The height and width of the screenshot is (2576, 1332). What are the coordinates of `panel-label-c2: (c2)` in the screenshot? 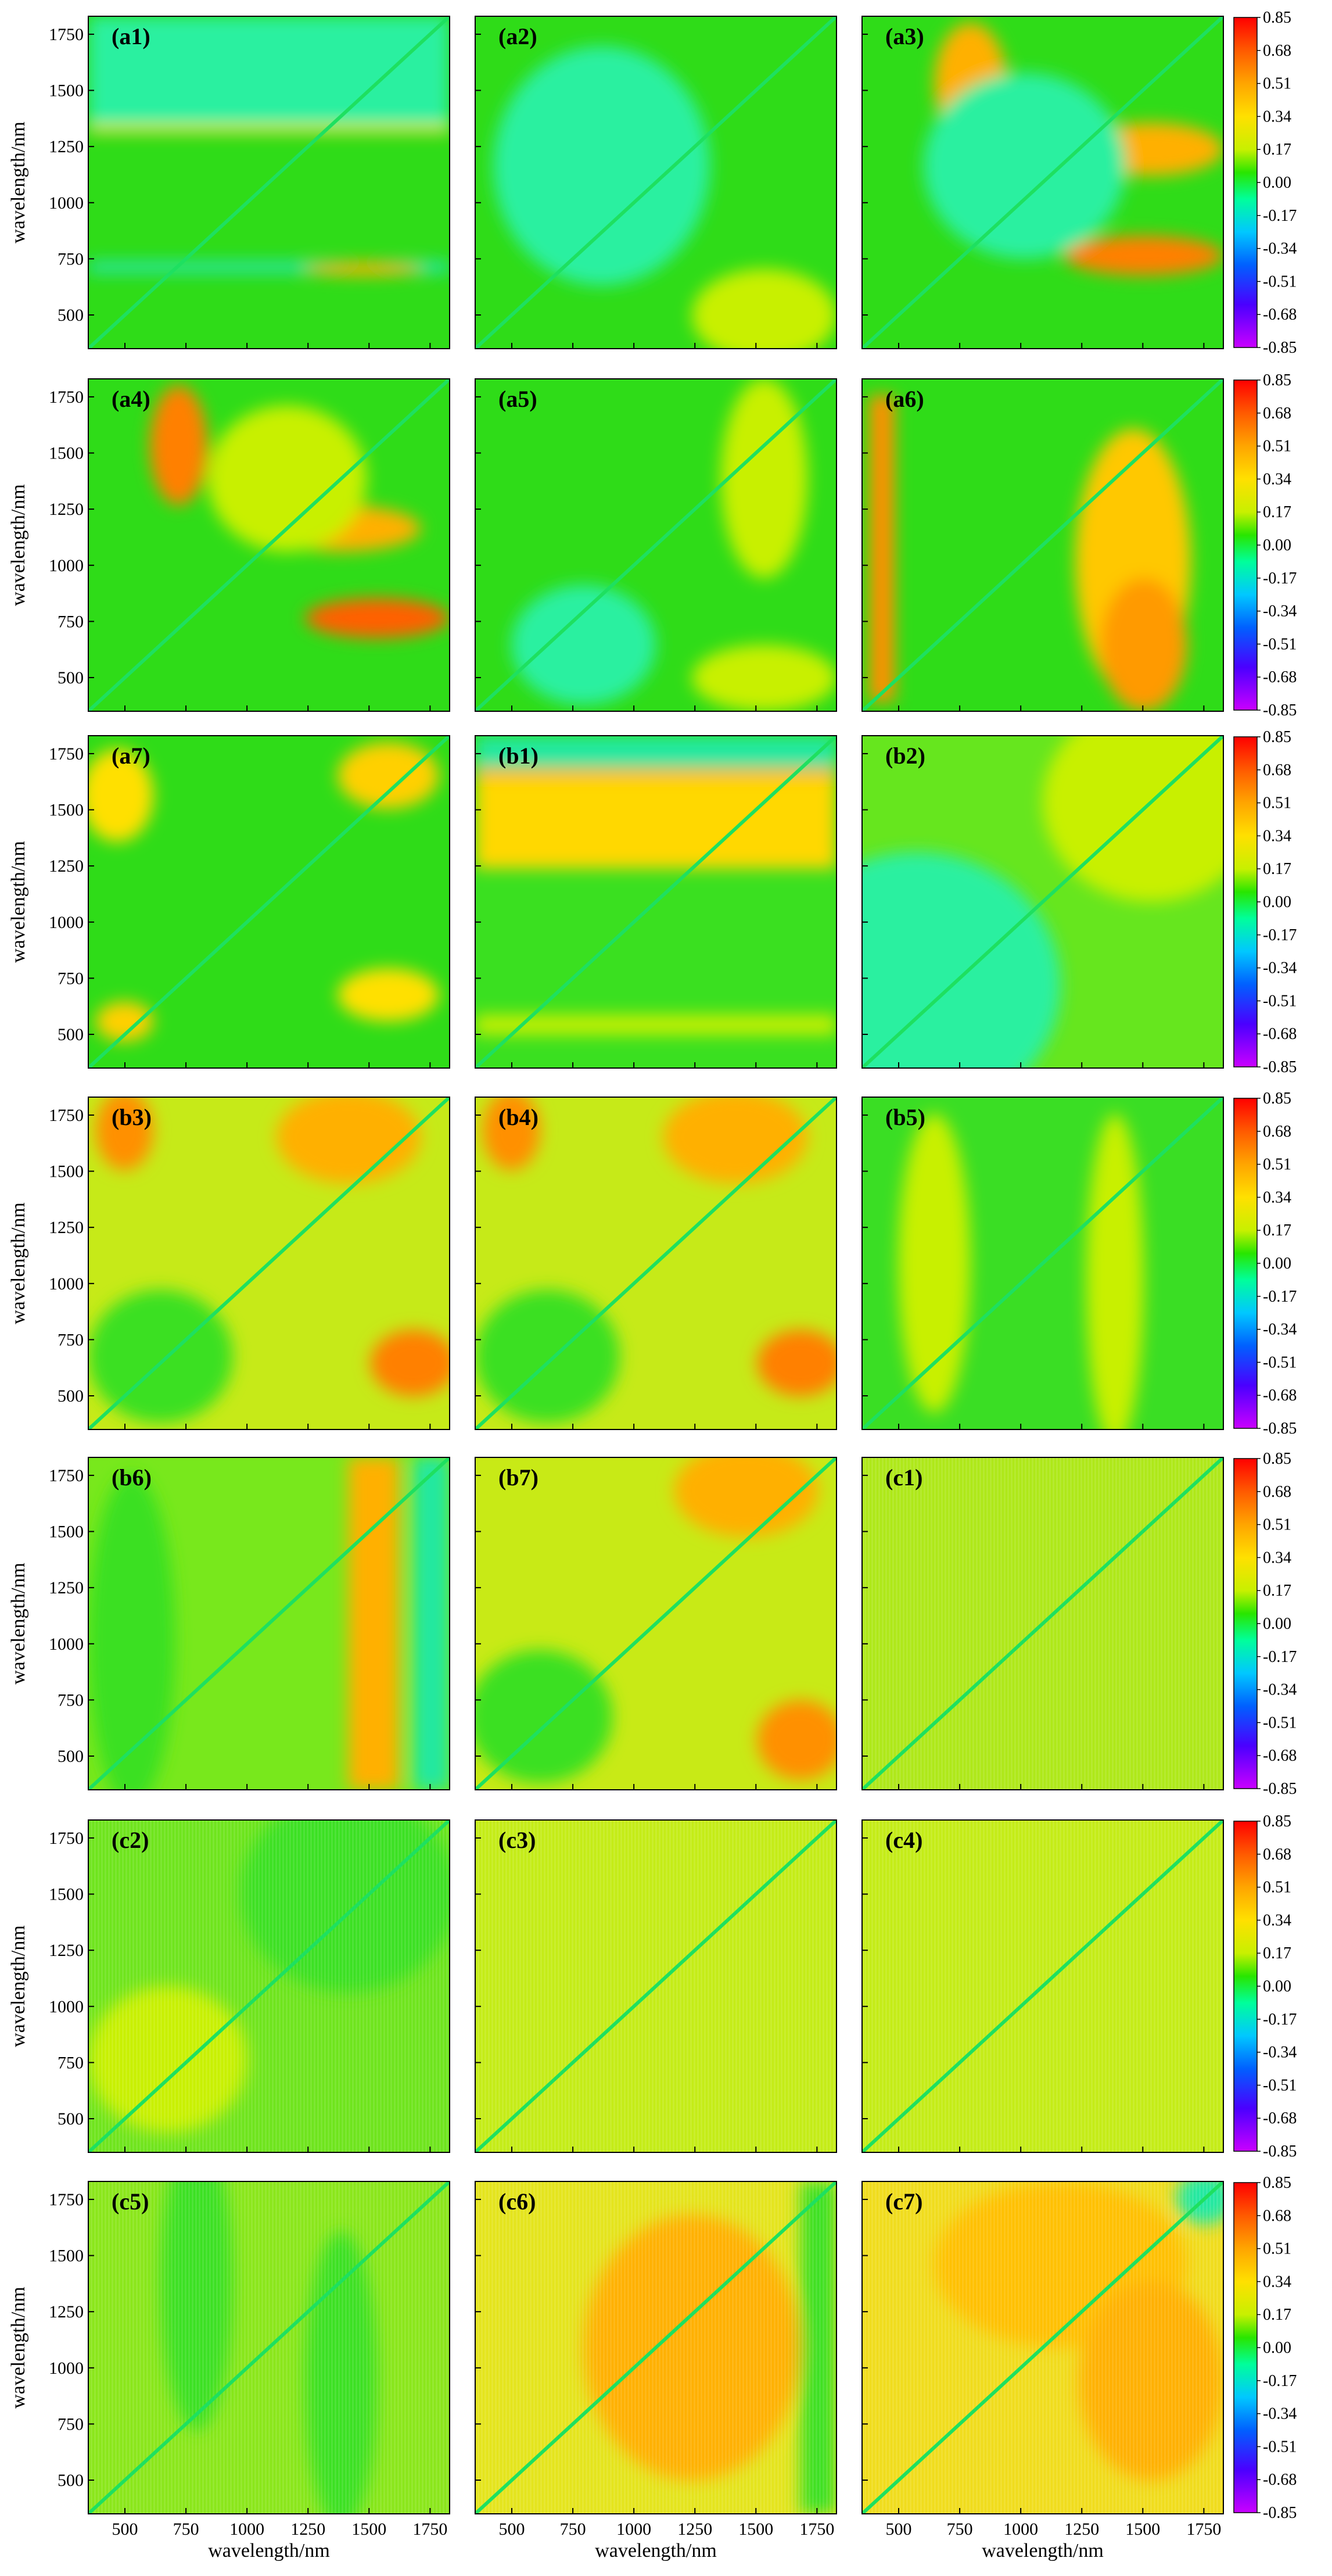 It's located at (130, 1840).